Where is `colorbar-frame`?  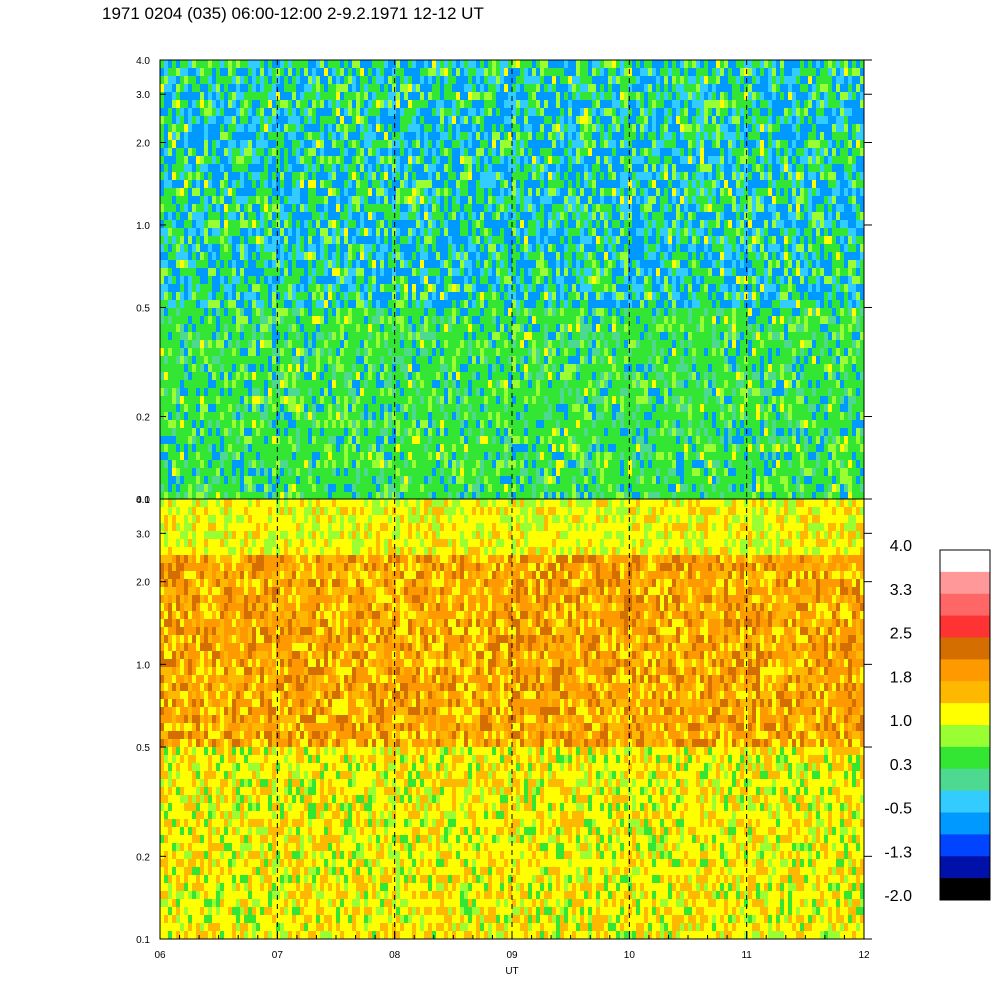
colorbar-frame is located at coordinates (965, 725).